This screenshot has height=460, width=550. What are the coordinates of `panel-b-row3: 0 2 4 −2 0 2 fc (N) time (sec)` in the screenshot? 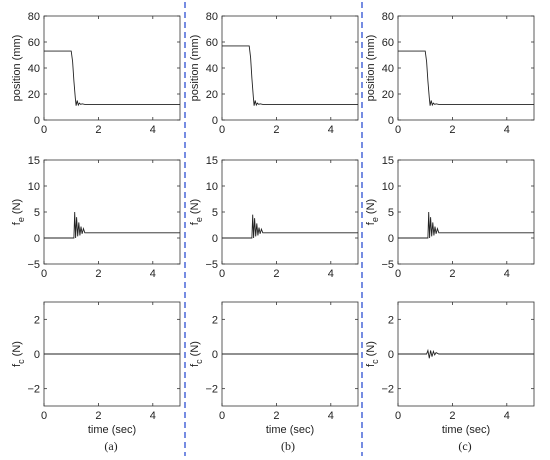 It's located at (274, 368).